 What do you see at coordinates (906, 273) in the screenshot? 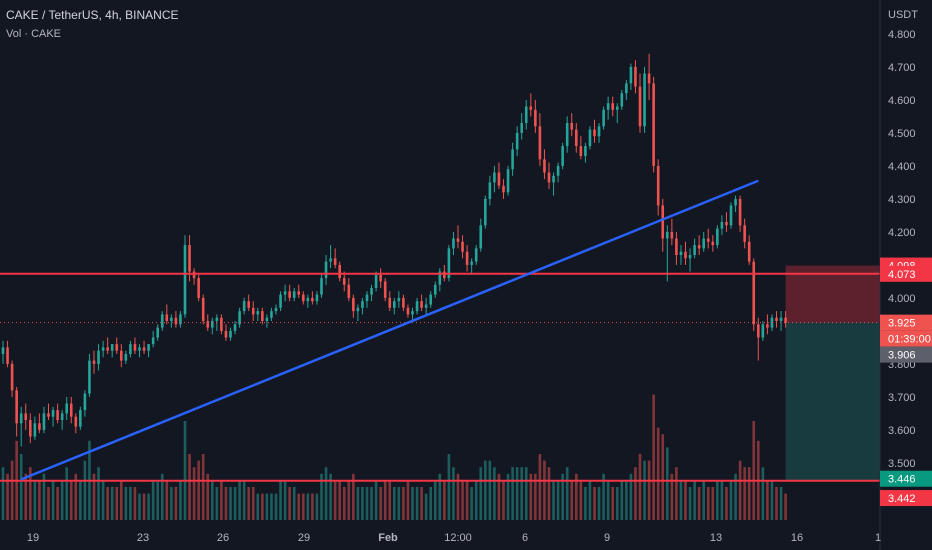
I see `price-tag-level` at bounding box center [906, 273].